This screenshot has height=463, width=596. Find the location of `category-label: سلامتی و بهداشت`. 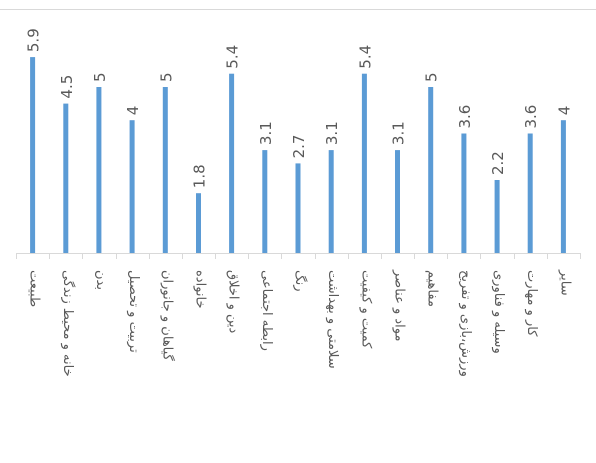

category-label: سلامتی و بهداشت is located at coordinates (332, 319).